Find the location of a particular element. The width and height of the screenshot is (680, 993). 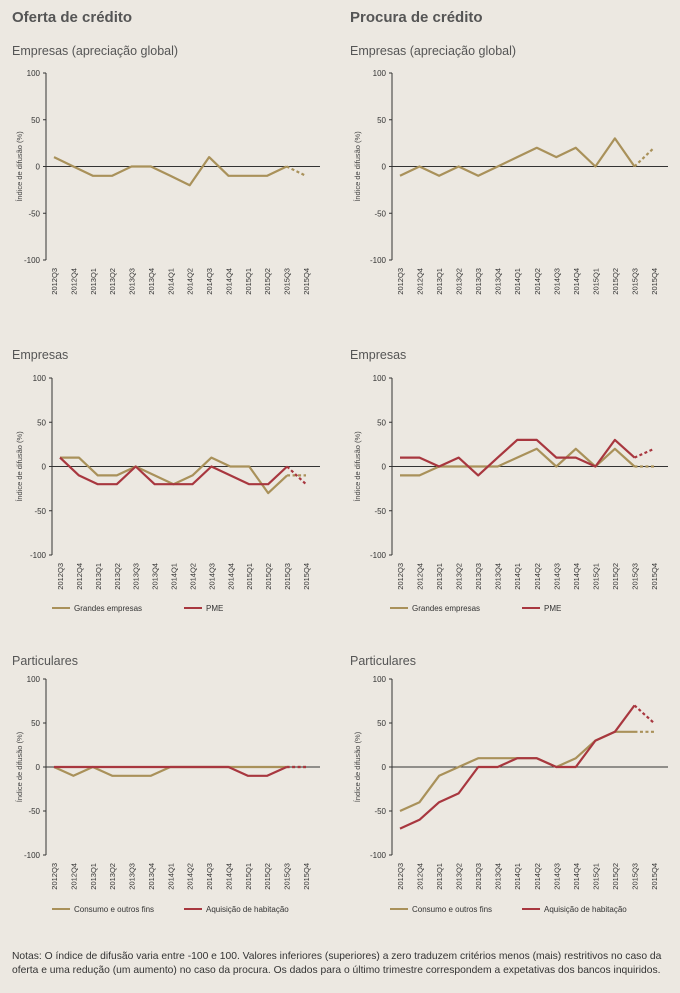

legend-label: Aquisição de habitação is located at coordinates (585, 909).